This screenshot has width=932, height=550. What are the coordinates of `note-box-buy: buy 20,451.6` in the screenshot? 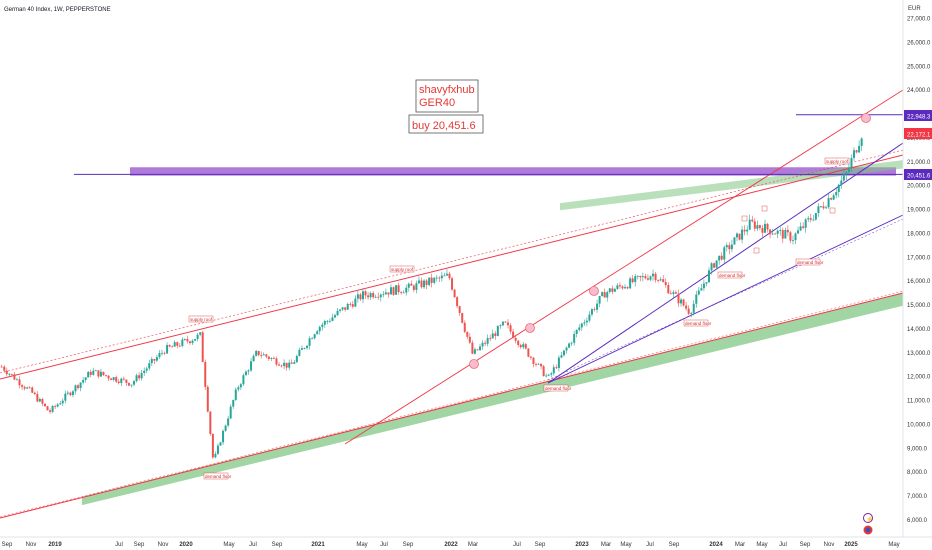 It's located at (446, 124).